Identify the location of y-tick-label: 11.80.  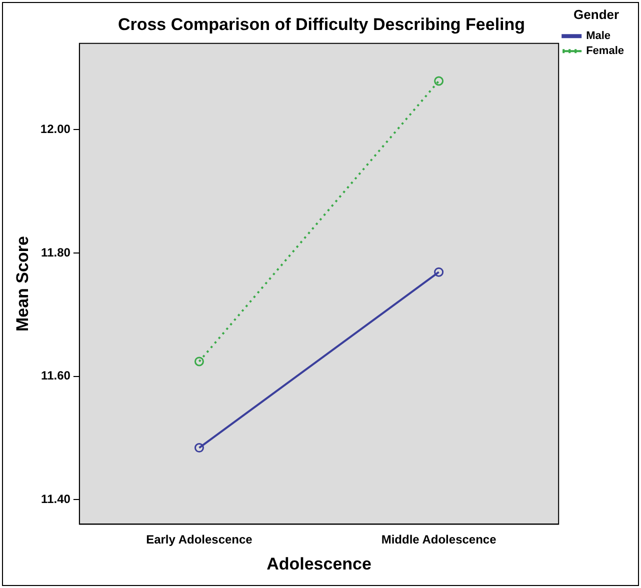
(56, 252).